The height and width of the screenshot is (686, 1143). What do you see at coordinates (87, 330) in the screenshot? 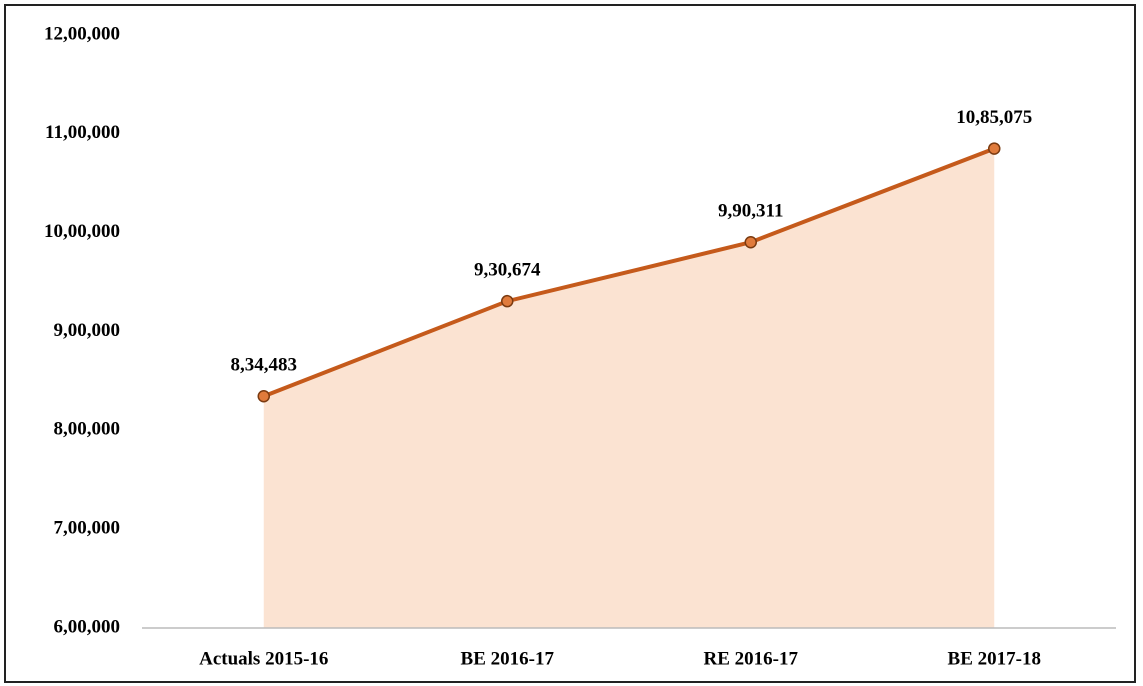
I see `y-tick-label: 9,00,000` at bounding box center [87, 330].